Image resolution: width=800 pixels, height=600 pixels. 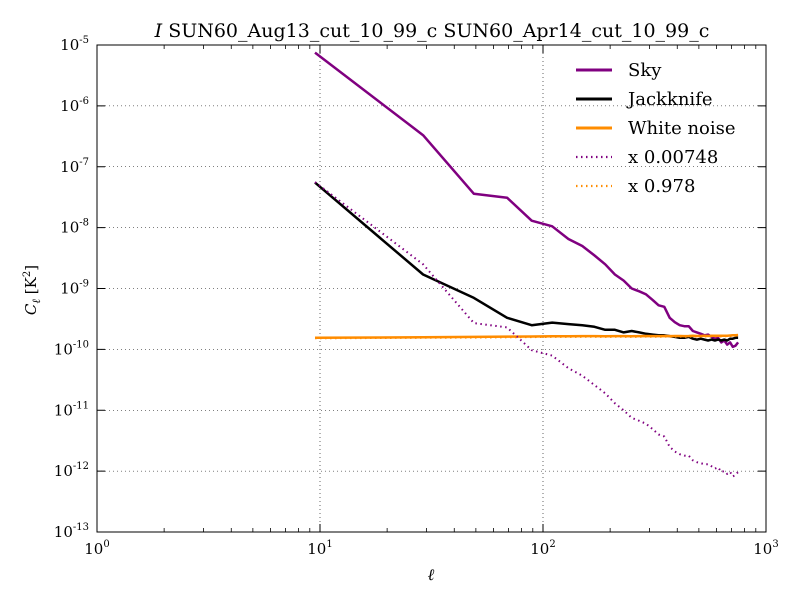 What do you see at coordinates (74, 166) in the screenshot?
I see `y-tick-label: 10⁻⁷` at bounding box center [74, 166].